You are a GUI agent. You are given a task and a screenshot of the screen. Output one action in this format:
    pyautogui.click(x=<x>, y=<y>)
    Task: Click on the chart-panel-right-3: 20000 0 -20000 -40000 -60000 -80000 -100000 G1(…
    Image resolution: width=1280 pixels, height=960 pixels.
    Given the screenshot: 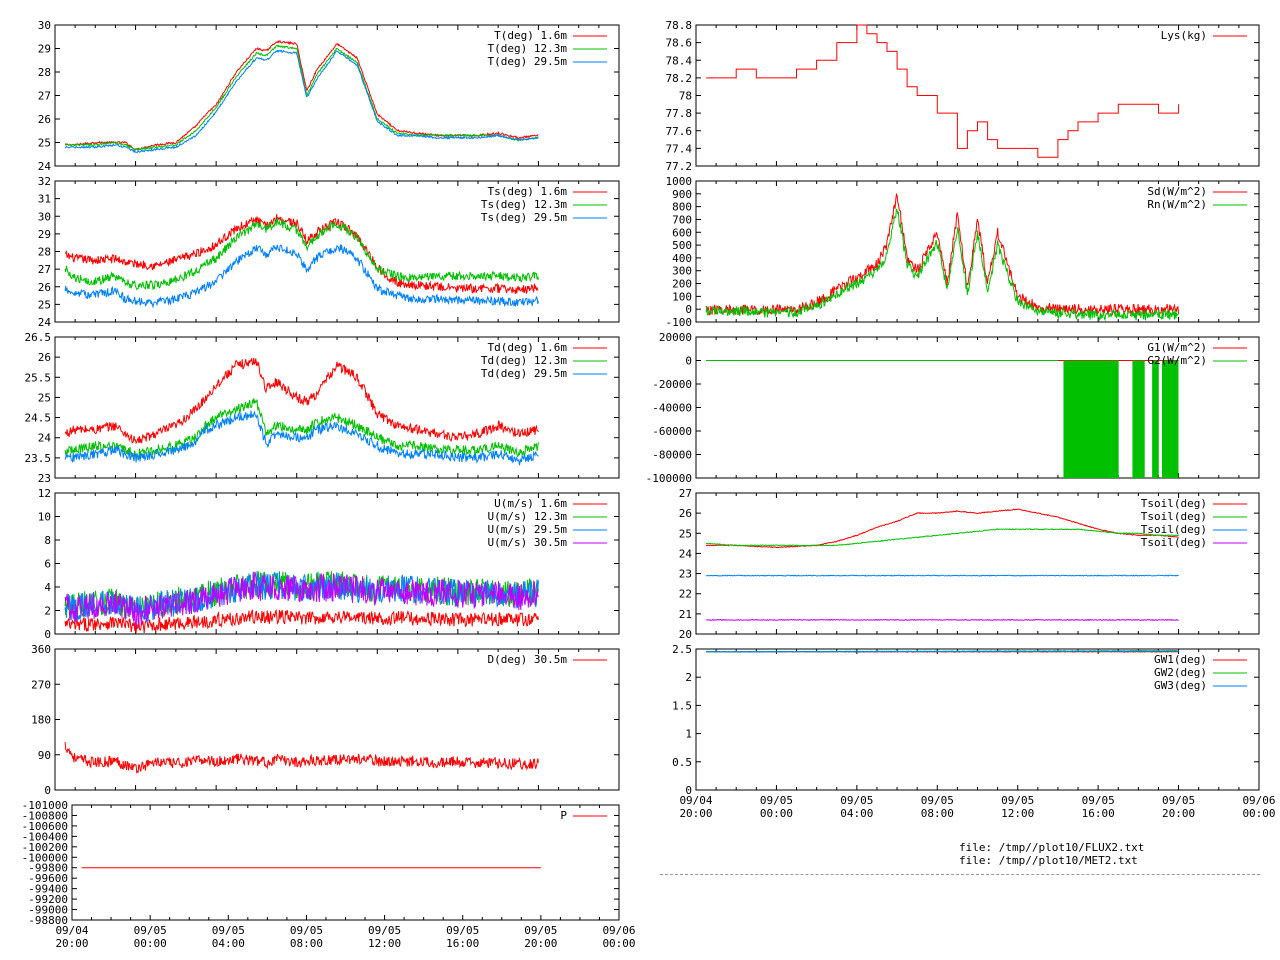 What is the action you would take?
    pyautogui.click(x=953, y=408)
    